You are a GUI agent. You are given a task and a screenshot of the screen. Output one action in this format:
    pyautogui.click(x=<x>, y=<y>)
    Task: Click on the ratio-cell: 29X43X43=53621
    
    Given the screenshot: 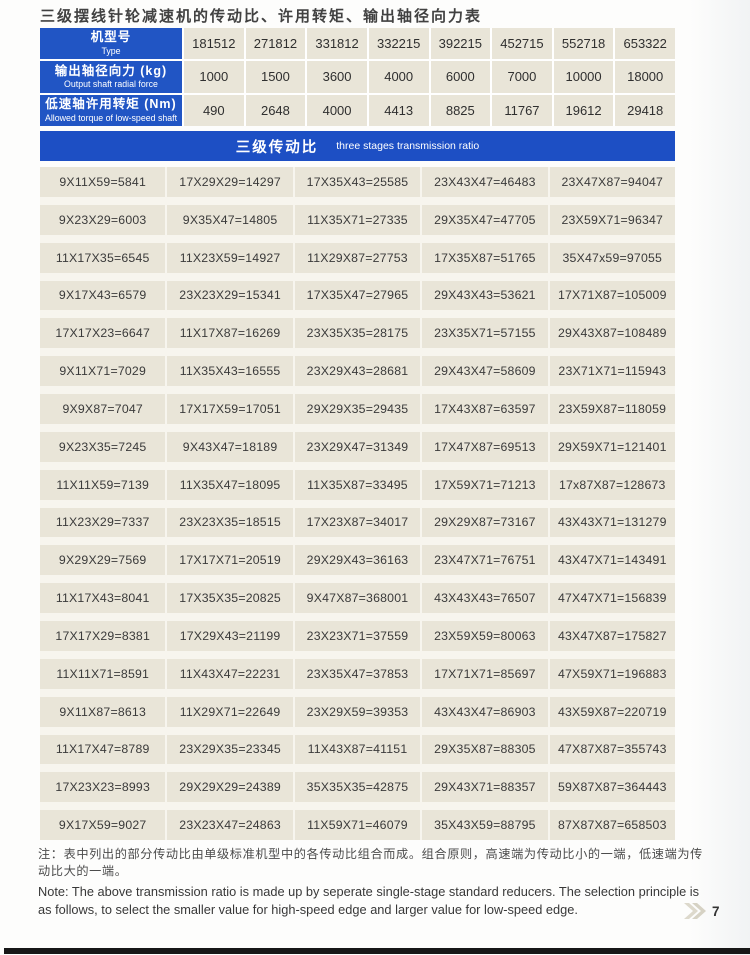 What is the action you would take?
    pyautogui.click(x=485, y=295)
    